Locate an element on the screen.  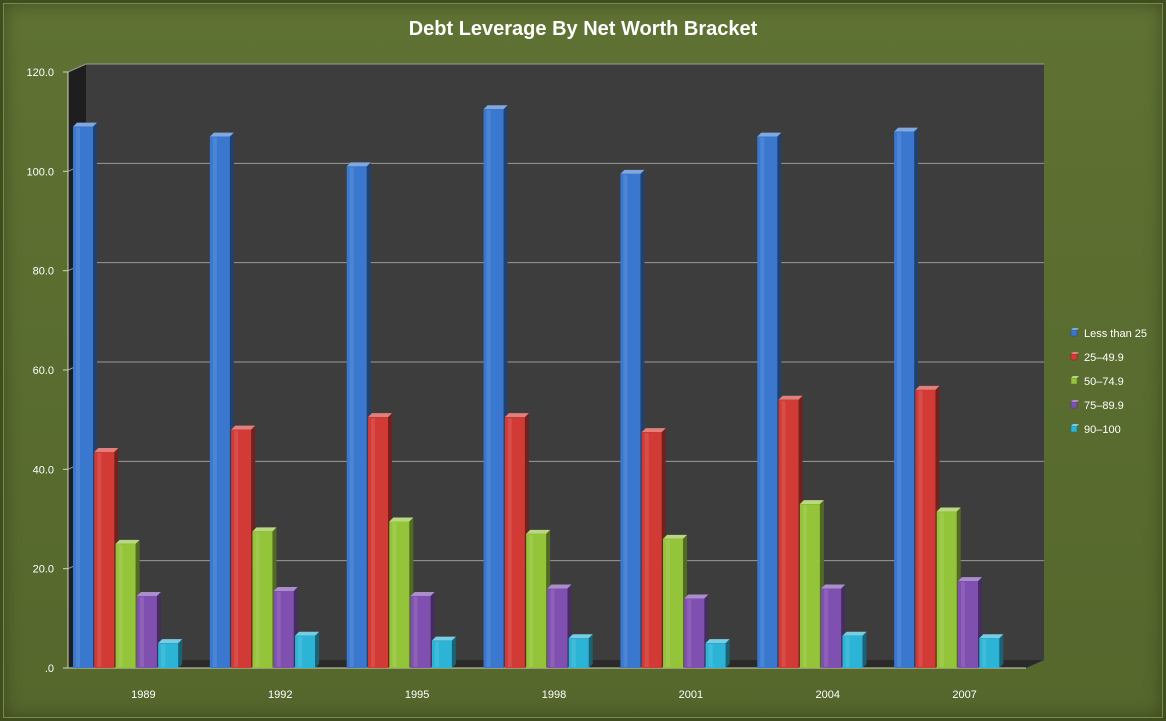
legend-item: Less than 25 is located at coordinates (1108, 334).